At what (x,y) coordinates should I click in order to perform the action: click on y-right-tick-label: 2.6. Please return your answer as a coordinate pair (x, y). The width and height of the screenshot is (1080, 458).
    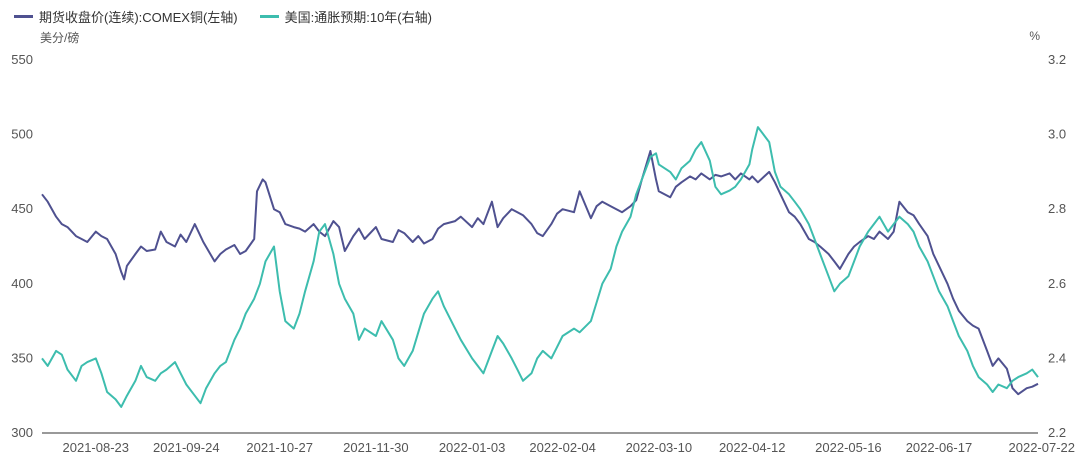
    Looking at the image, I should click on (1057, 283).